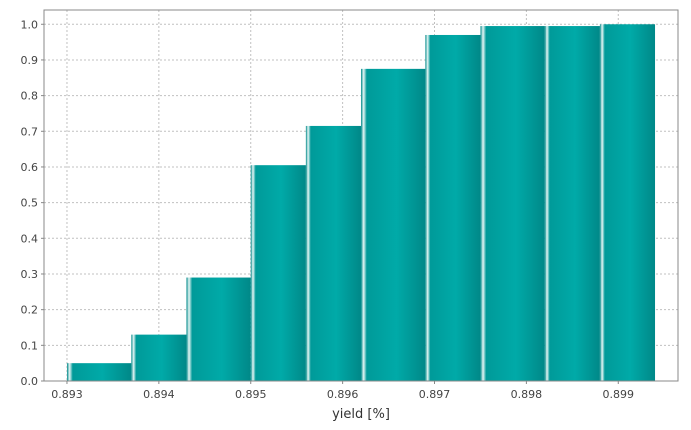 This screenshot has height=430, width=691. Describe the element at coordinates (435, 394) in the screenshot. I see `x-tick-label: 0.897` at that location.